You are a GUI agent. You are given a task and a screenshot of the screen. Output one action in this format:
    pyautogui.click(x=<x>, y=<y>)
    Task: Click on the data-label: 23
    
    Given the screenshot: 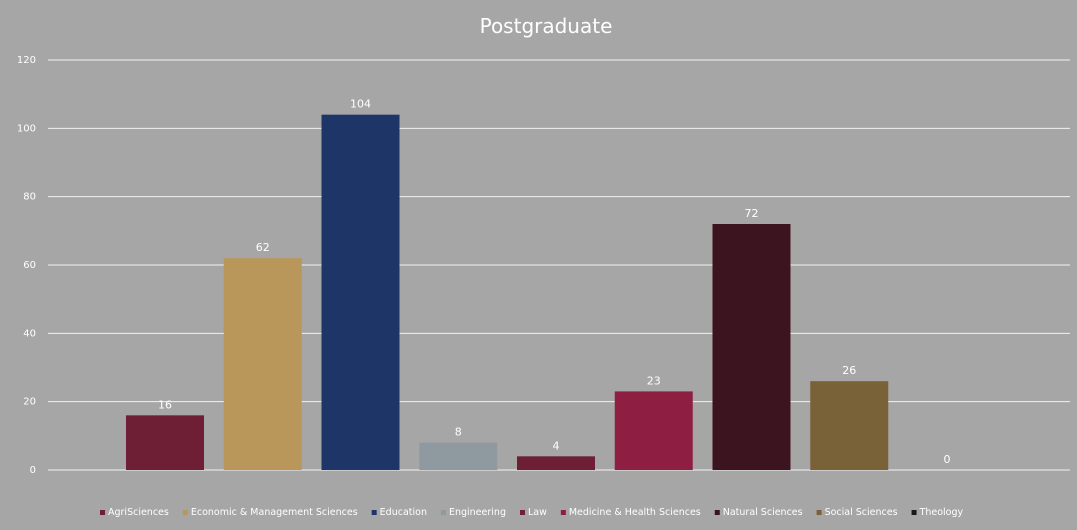 What is the action you would take?
    pyautogui.click(x=654, y=380)
    